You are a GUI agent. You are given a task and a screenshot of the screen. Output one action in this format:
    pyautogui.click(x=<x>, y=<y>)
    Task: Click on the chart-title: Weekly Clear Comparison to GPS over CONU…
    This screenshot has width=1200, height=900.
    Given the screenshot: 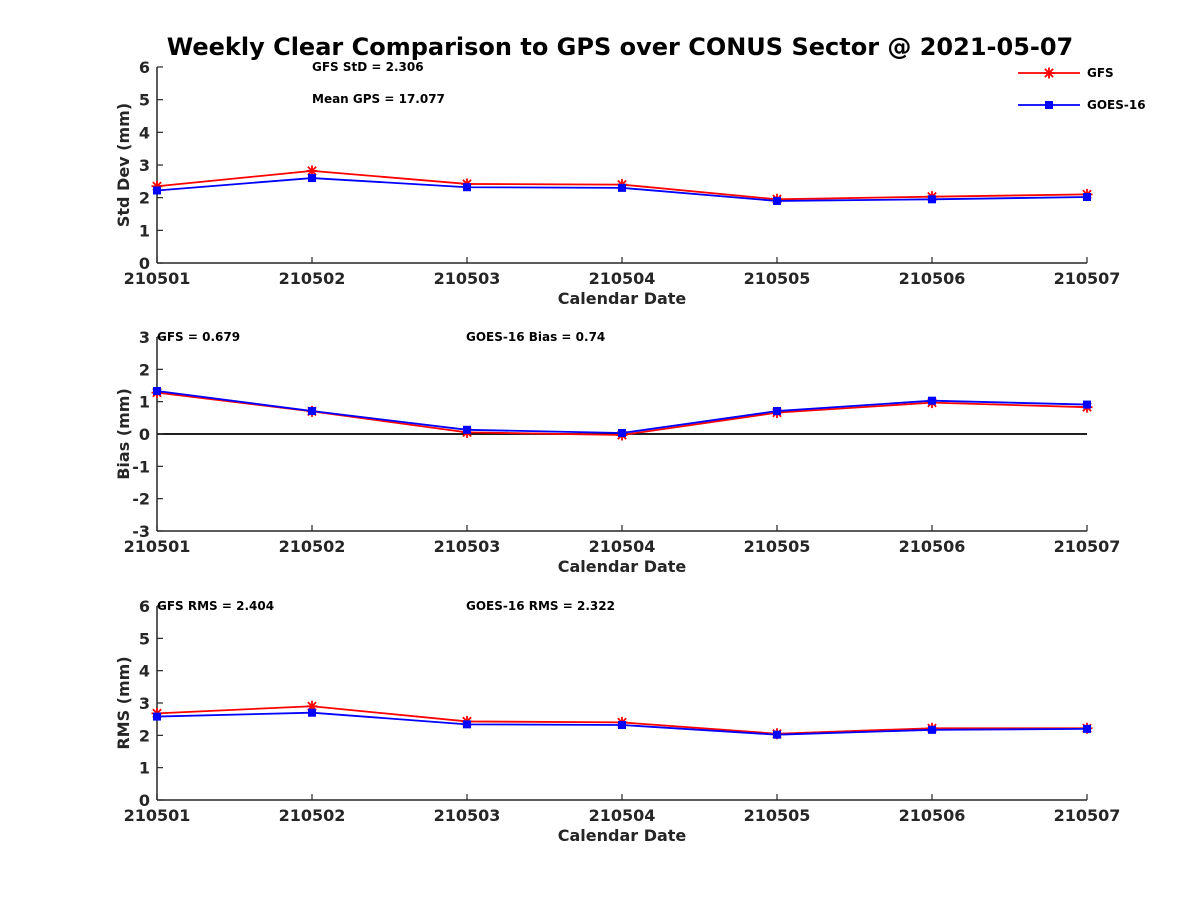 What is the action you would take?
    pyautogui.click(x=620, y=47)
    